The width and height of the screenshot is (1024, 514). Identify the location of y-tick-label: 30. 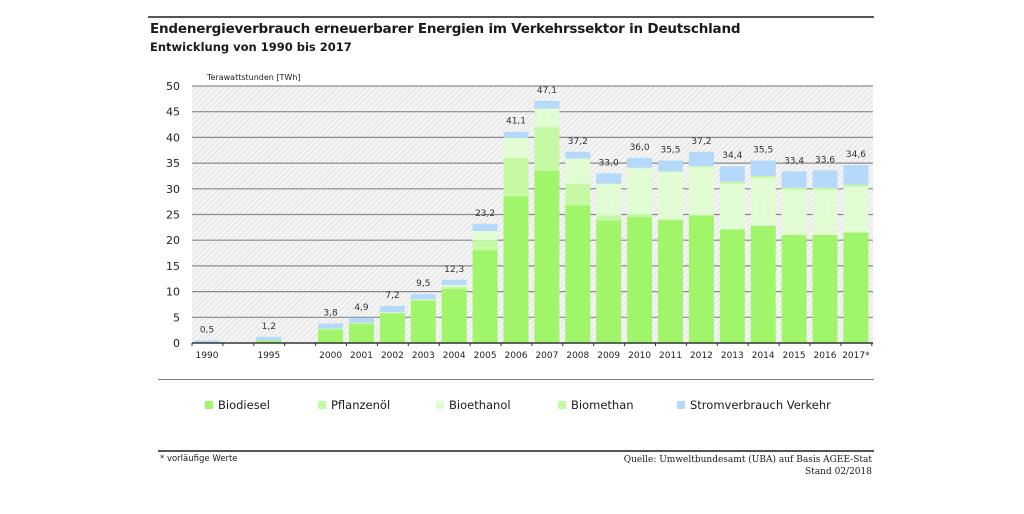
(173, 189).